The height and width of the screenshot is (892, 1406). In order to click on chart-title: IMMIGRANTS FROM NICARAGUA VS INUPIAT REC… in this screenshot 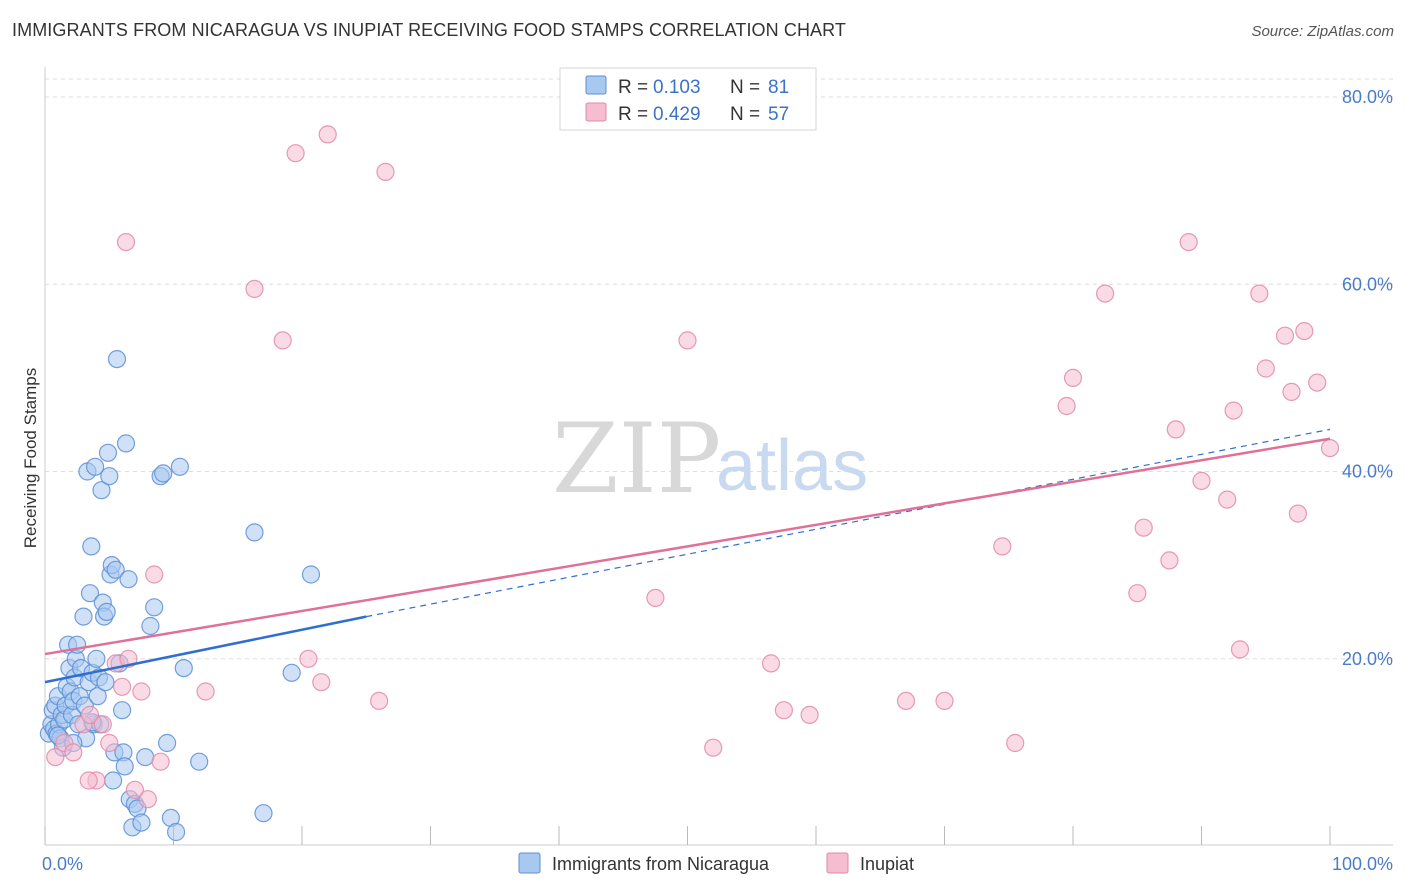, I will do `click(429, 30)`.